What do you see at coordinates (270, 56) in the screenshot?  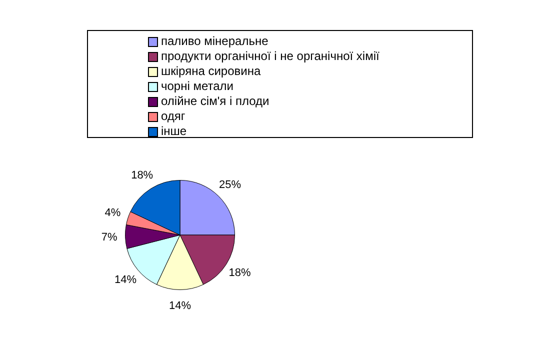 I see `legend-label: продукти органічної і не органічної хімії` at bounding box center [270, 56].